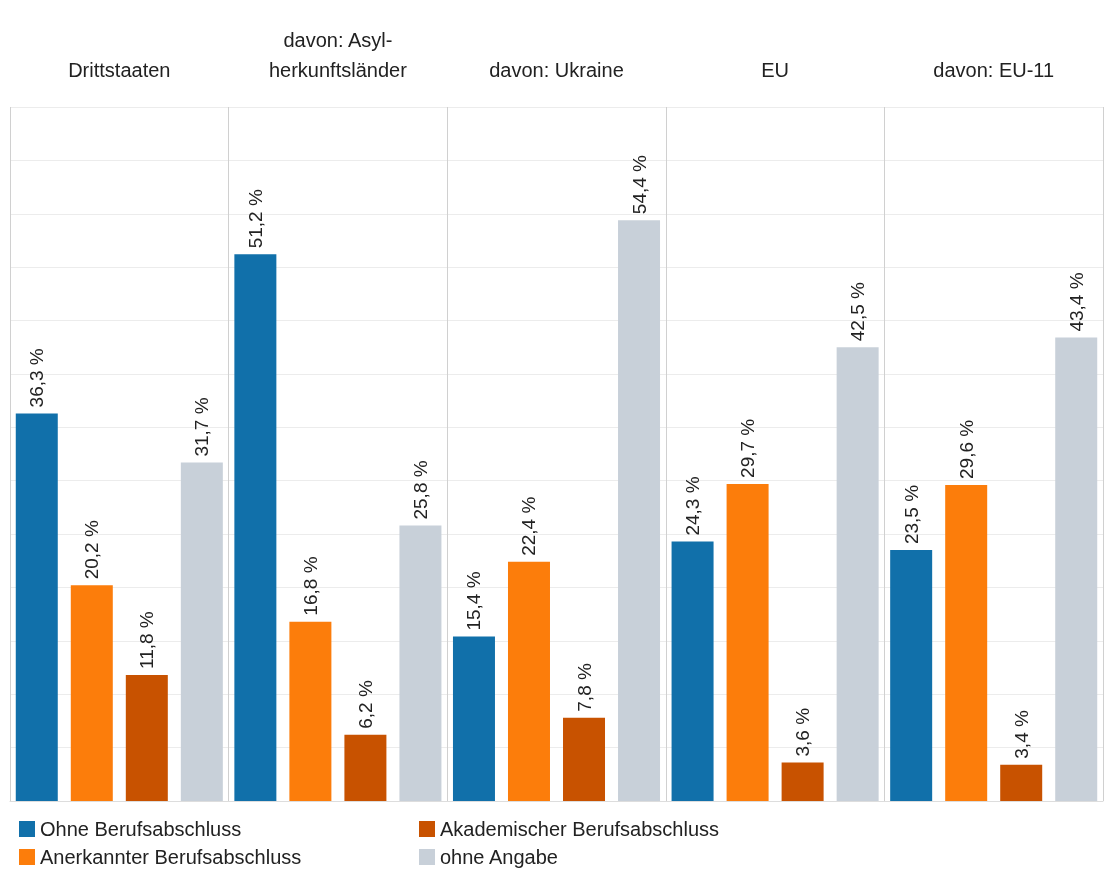 This screenshot has width=1105, height=874. What do you see at coordinates (639, 184) in the screenshot?
I see `data-label: 54,4 %` at bounding box center [639, 184].